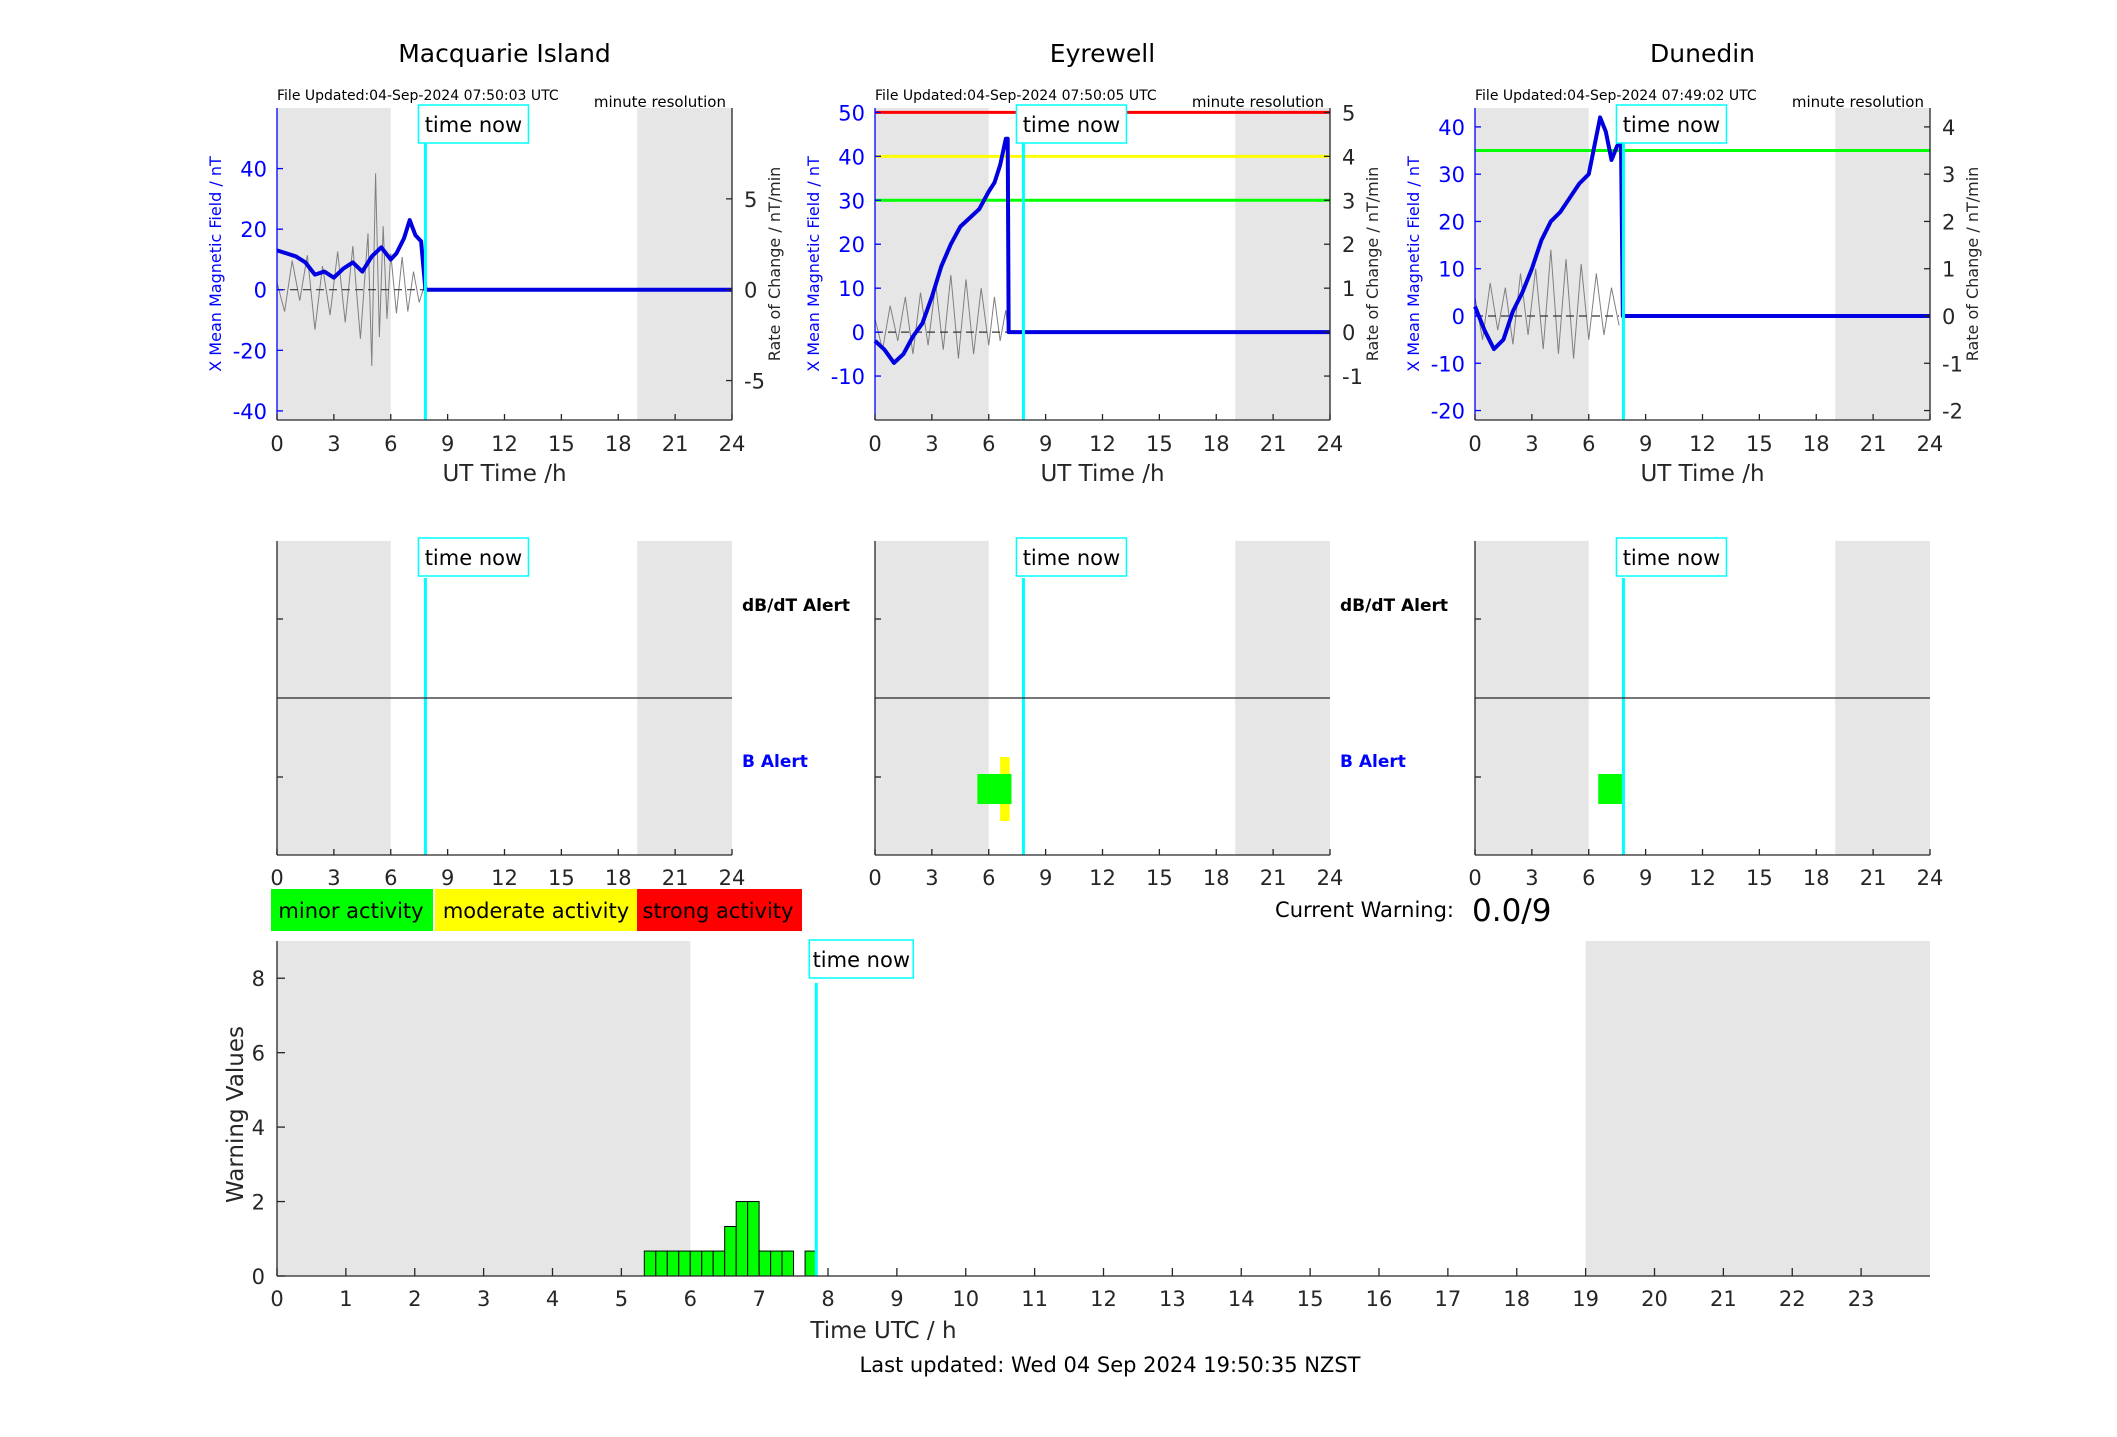  What do you see at coordinates (504, 53) in the screenshot?
I see `station-title: Macquarie Island` at bounding box center [504, 53].